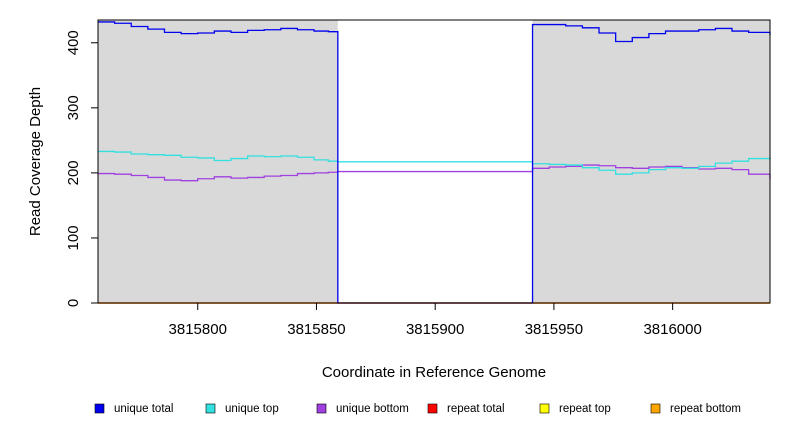 The height and width of the screenshot is (432, 792). I want to click on x-tick-label: 3816000, so click(672, 329).